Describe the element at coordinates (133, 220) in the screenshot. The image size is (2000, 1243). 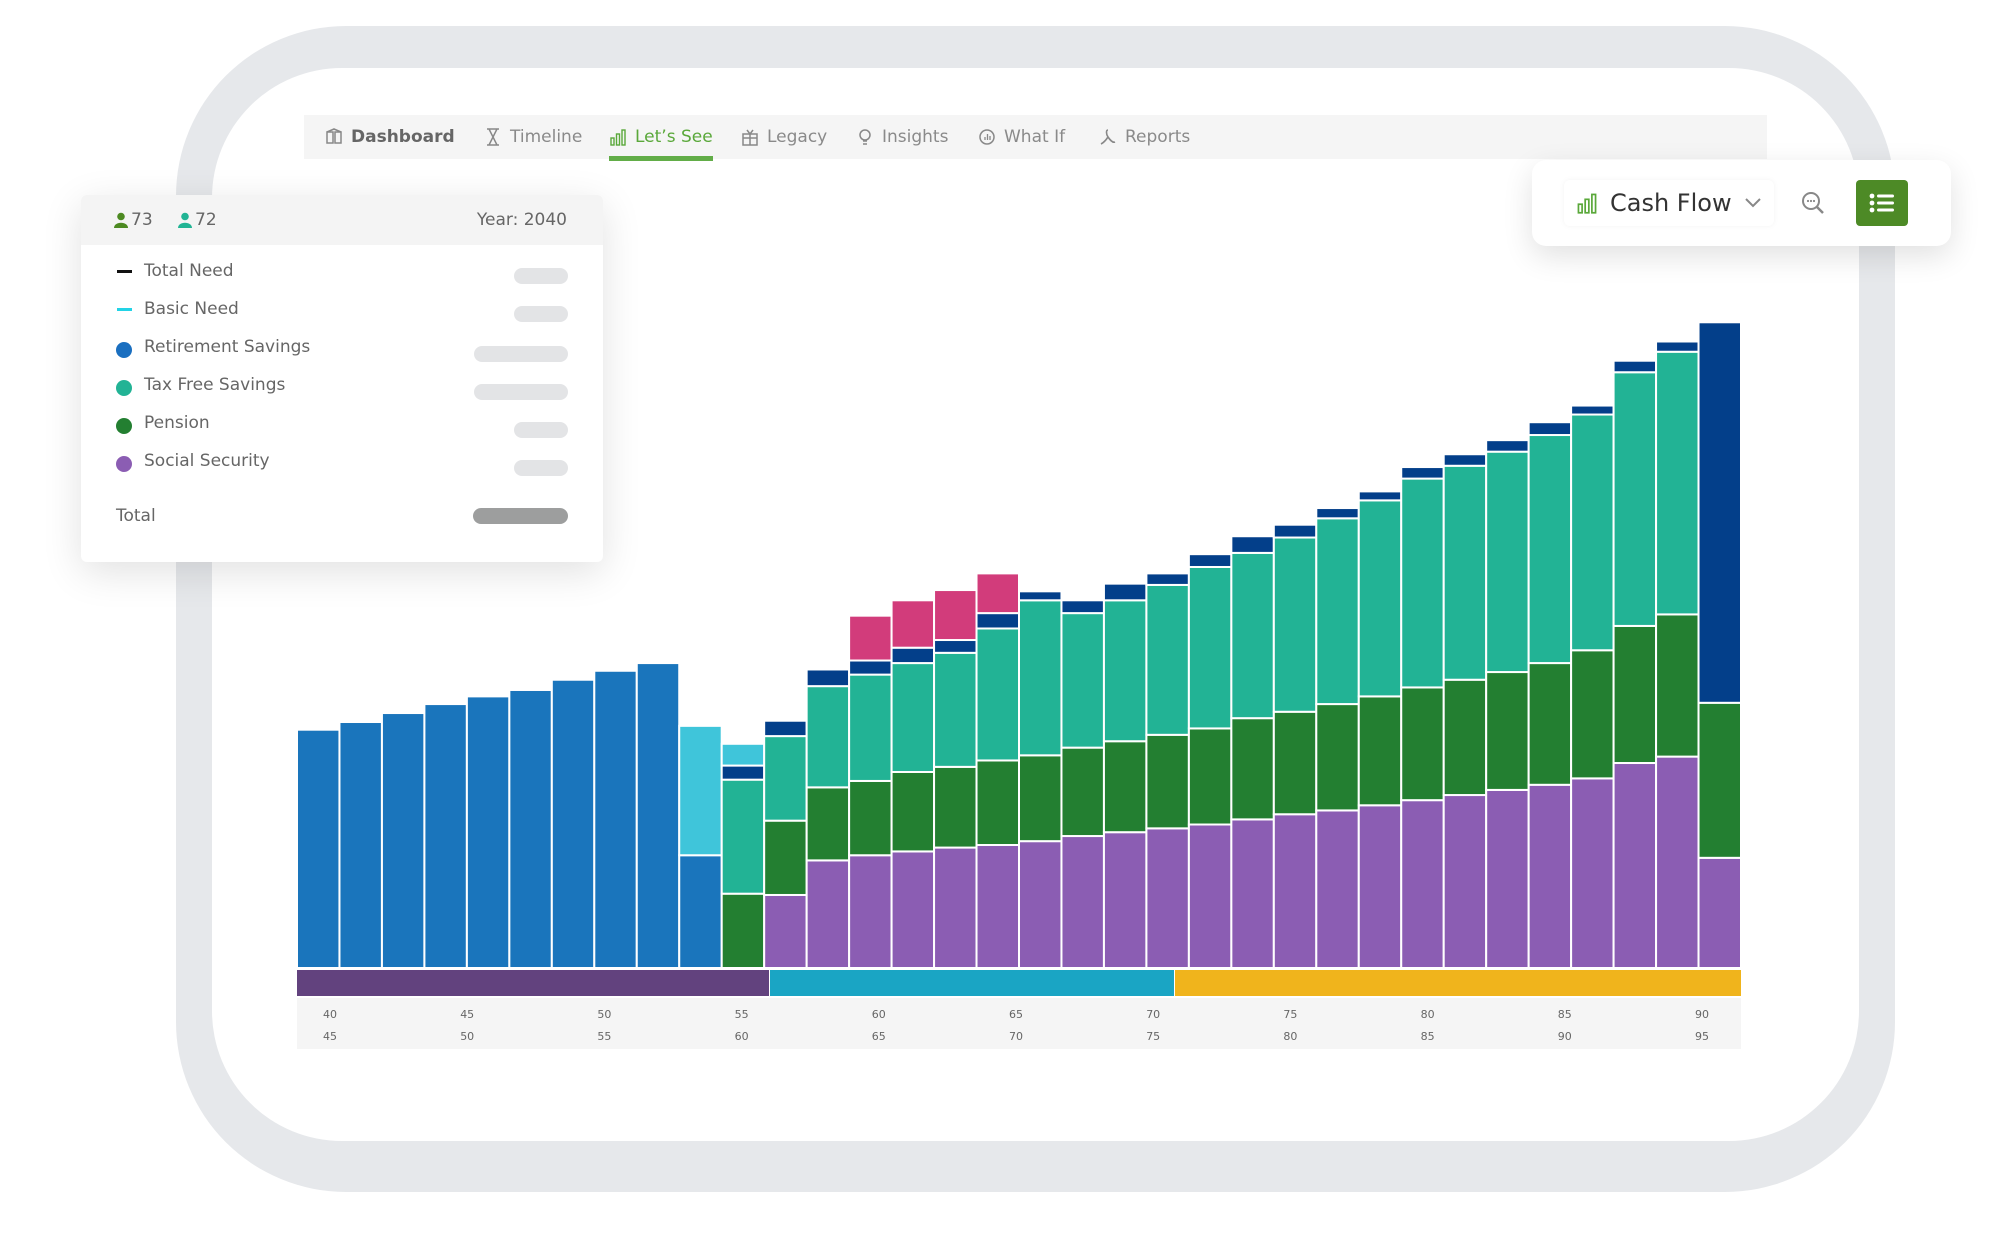
I see `person-1-age: 73` at that location.